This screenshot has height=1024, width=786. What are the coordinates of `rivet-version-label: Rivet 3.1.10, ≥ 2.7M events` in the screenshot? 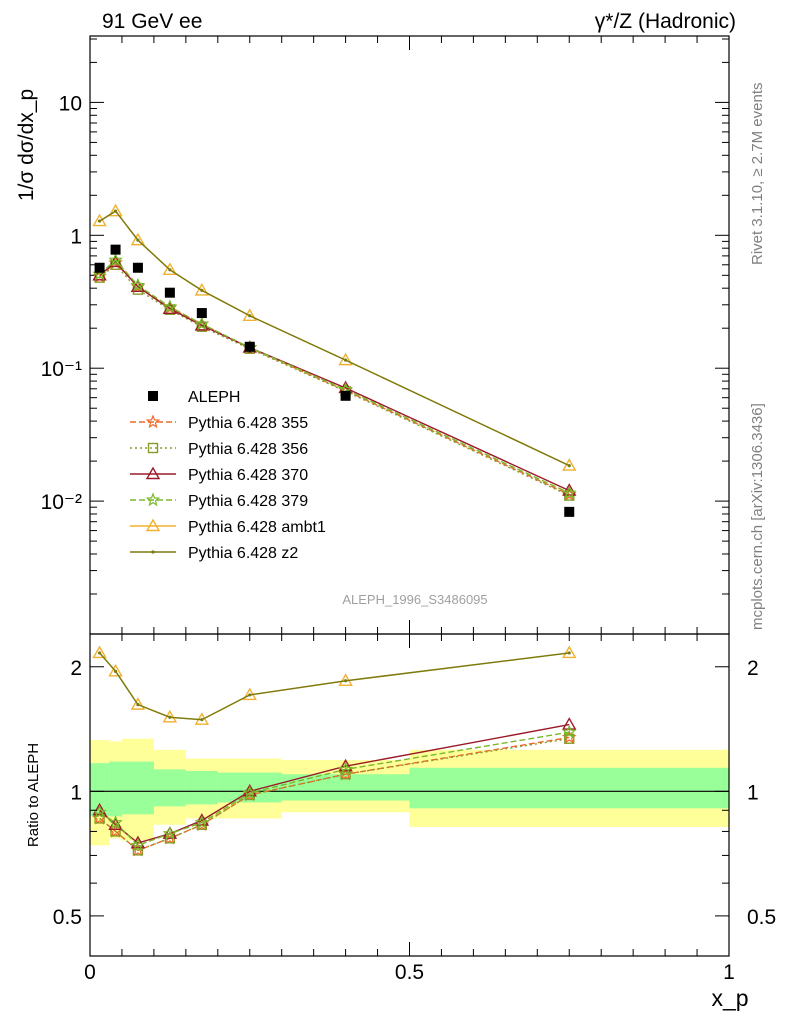 It's located at (757, 174).